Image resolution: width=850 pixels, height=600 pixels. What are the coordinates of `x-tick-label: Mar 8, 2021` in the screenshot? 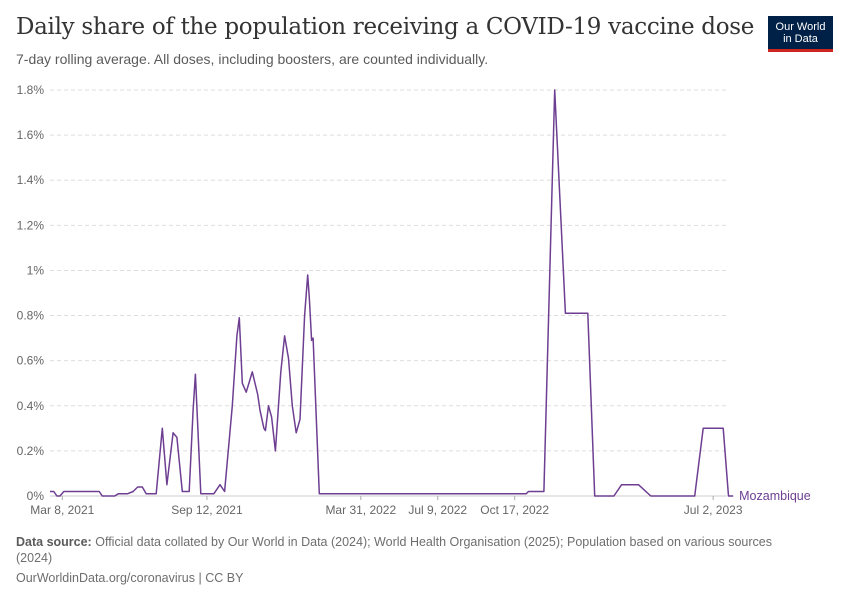 It's located at (62, 510).